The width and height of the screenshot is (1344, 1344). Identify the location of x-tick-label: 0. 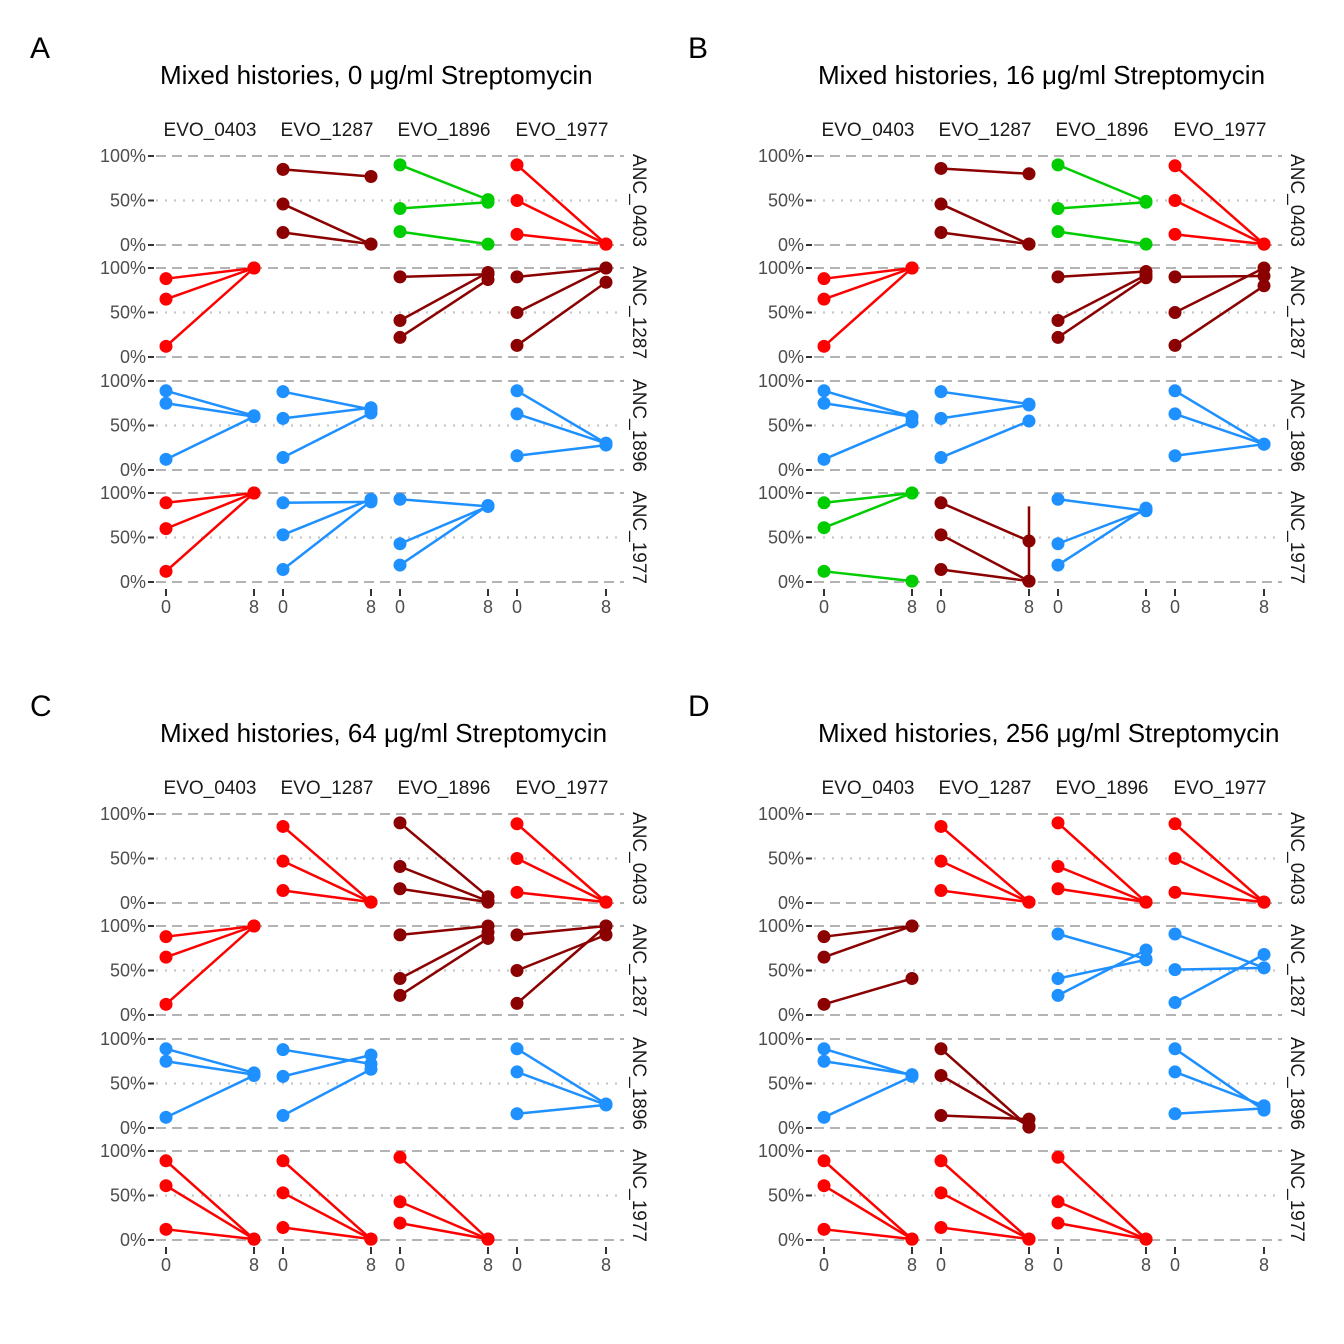
(283, 607).